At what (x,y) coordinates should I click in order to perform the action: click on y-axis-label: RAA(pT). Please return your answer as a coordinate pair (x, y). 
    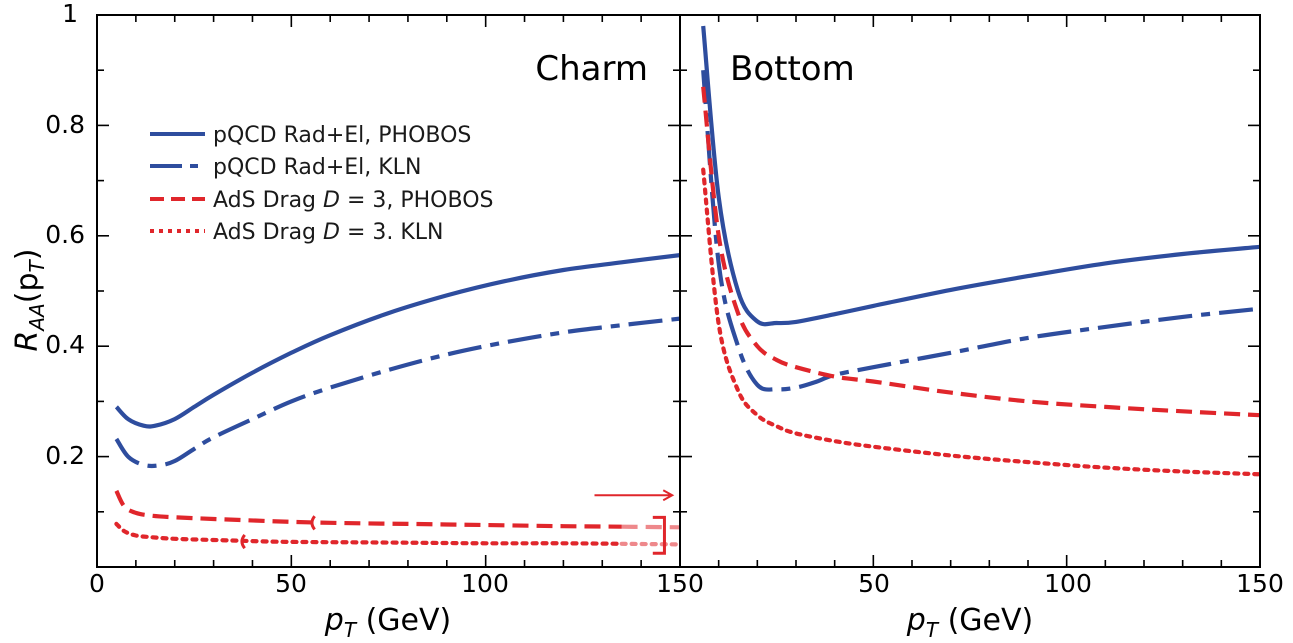
    Looking at the image, I should click on (29, 300).